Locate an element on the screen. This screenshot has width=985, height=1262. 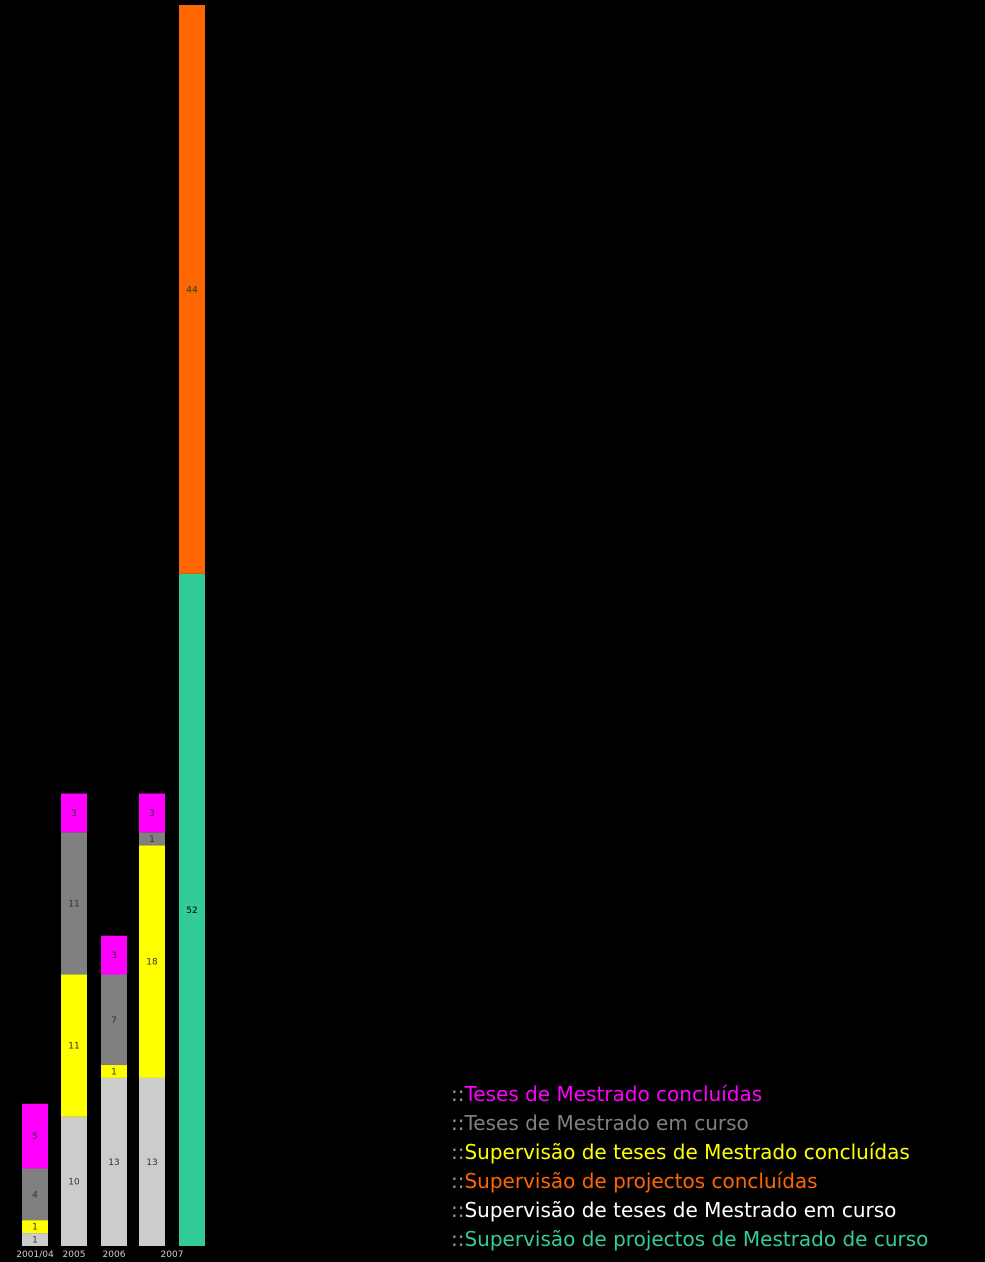
legend-item-teses-de-mestrado-em-curso: ::Teses de Mestrado em curso is located at coordinates (689, 1123).